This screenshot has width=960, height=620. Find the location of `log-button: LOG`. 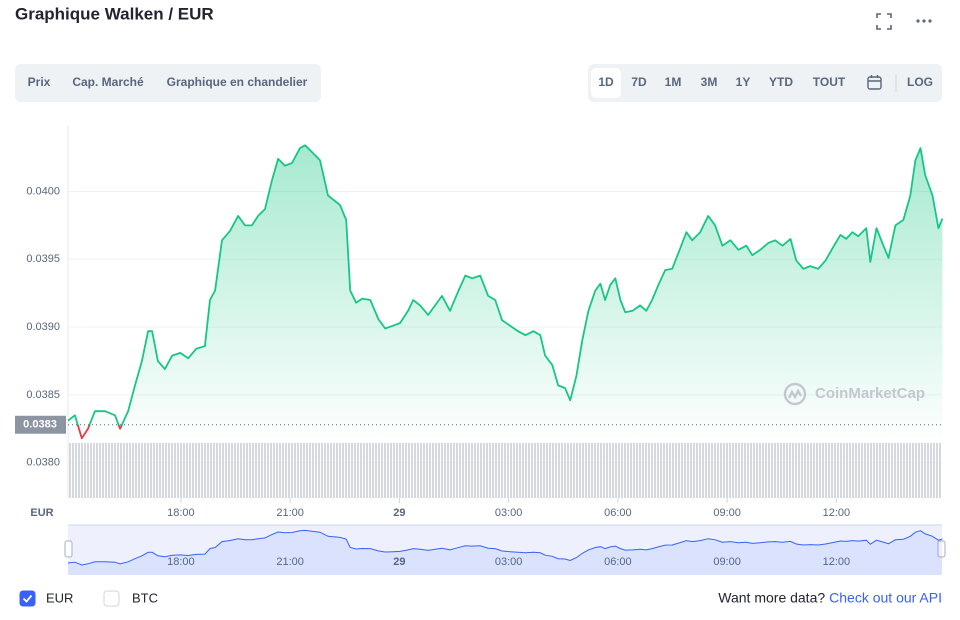

log-button: LOG is located at coordinates (920, 82).